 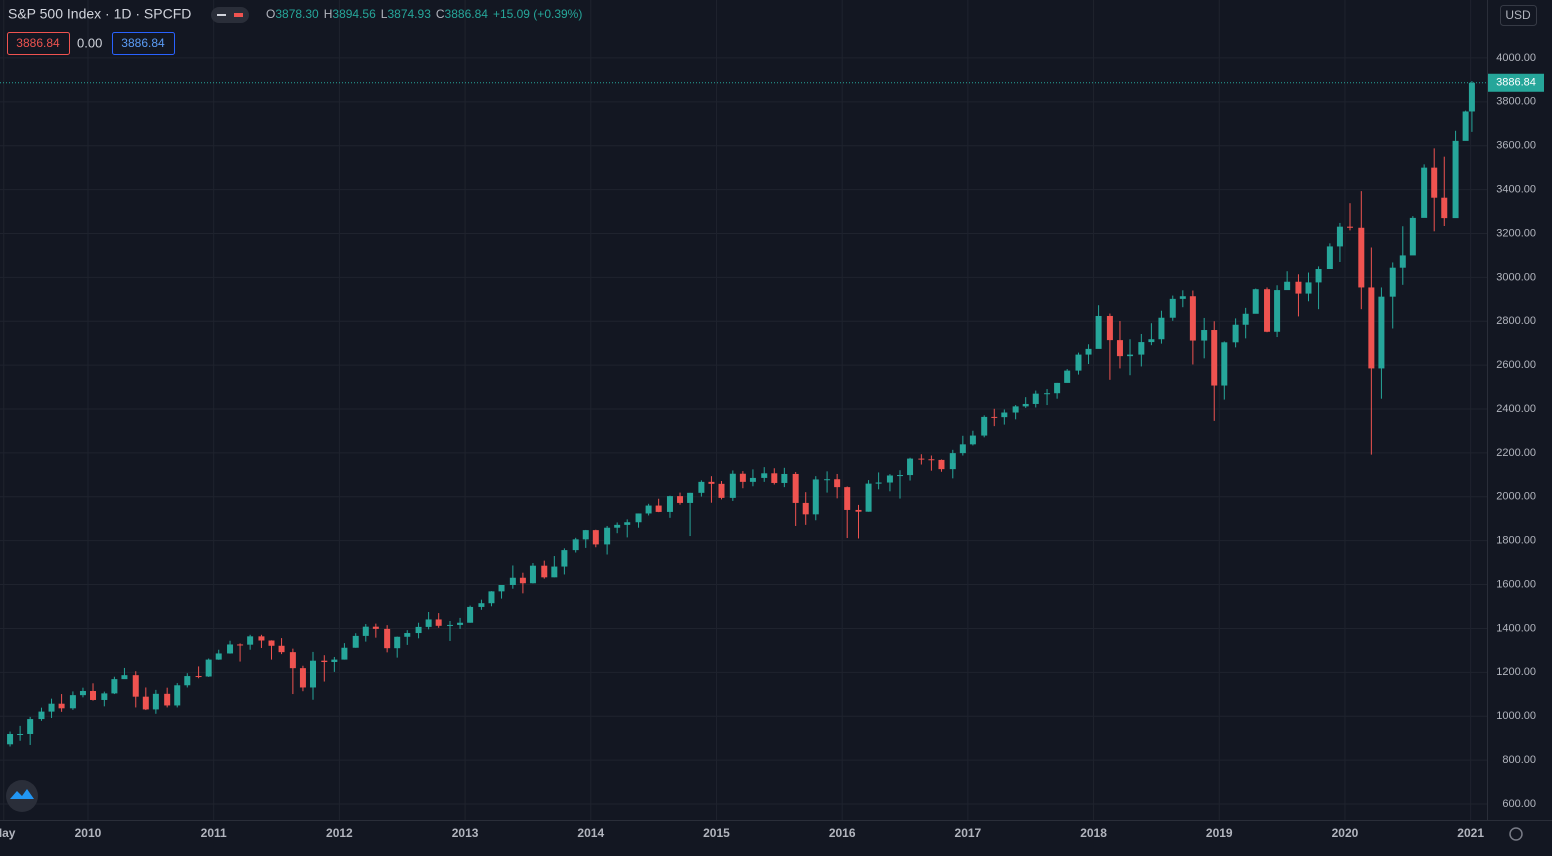 I want to click on settings-icon, so click(x=1516, y=834).